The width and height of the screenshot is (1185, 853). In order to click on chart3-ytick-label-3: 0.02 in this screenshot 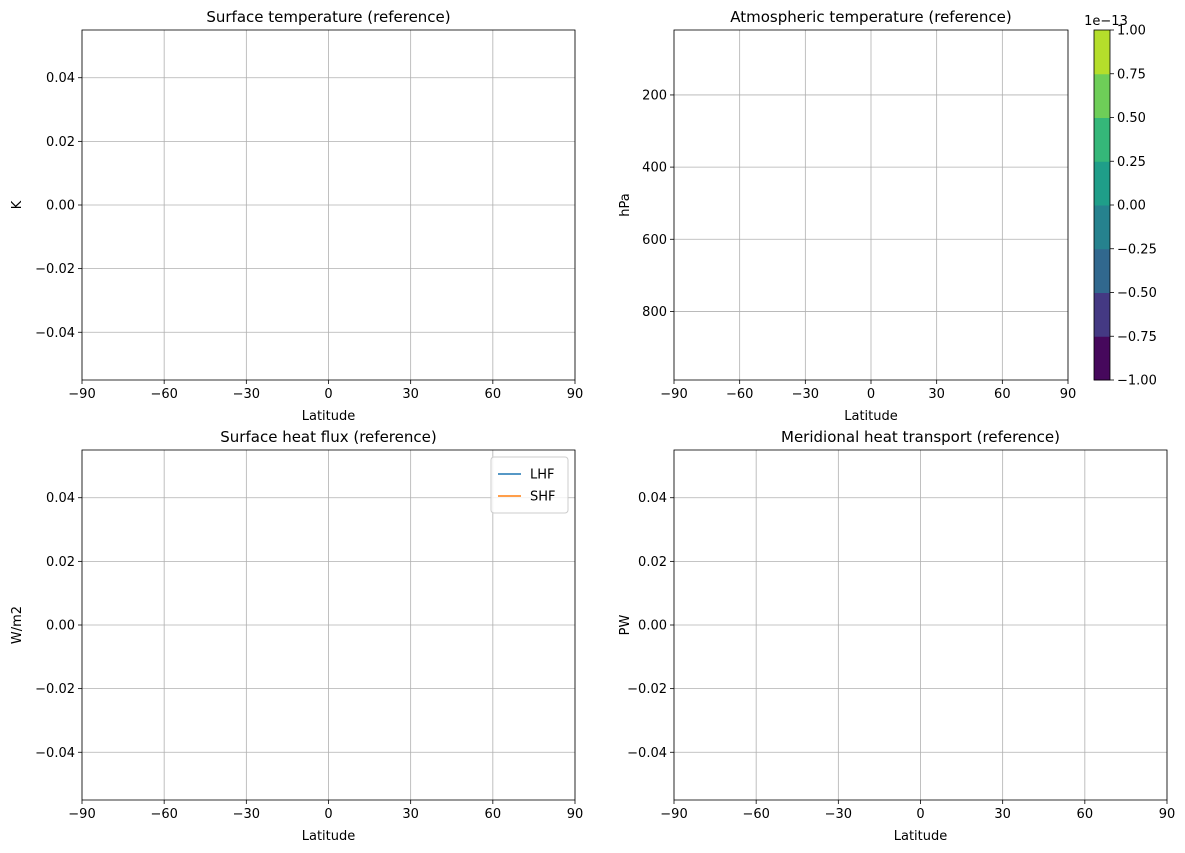, I will do `click(60, 562)`.